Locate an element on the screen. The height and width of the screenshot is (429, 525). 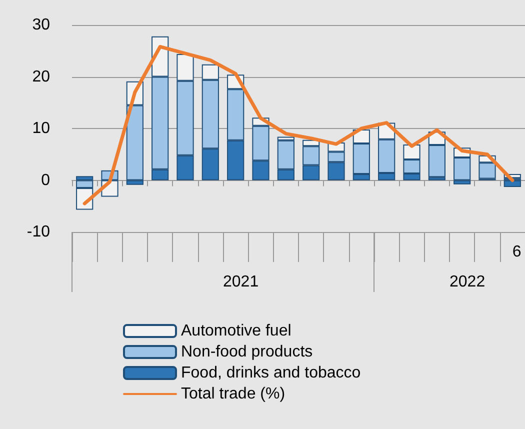
y-tick-label: -10 is located at coordinates (38, 232).